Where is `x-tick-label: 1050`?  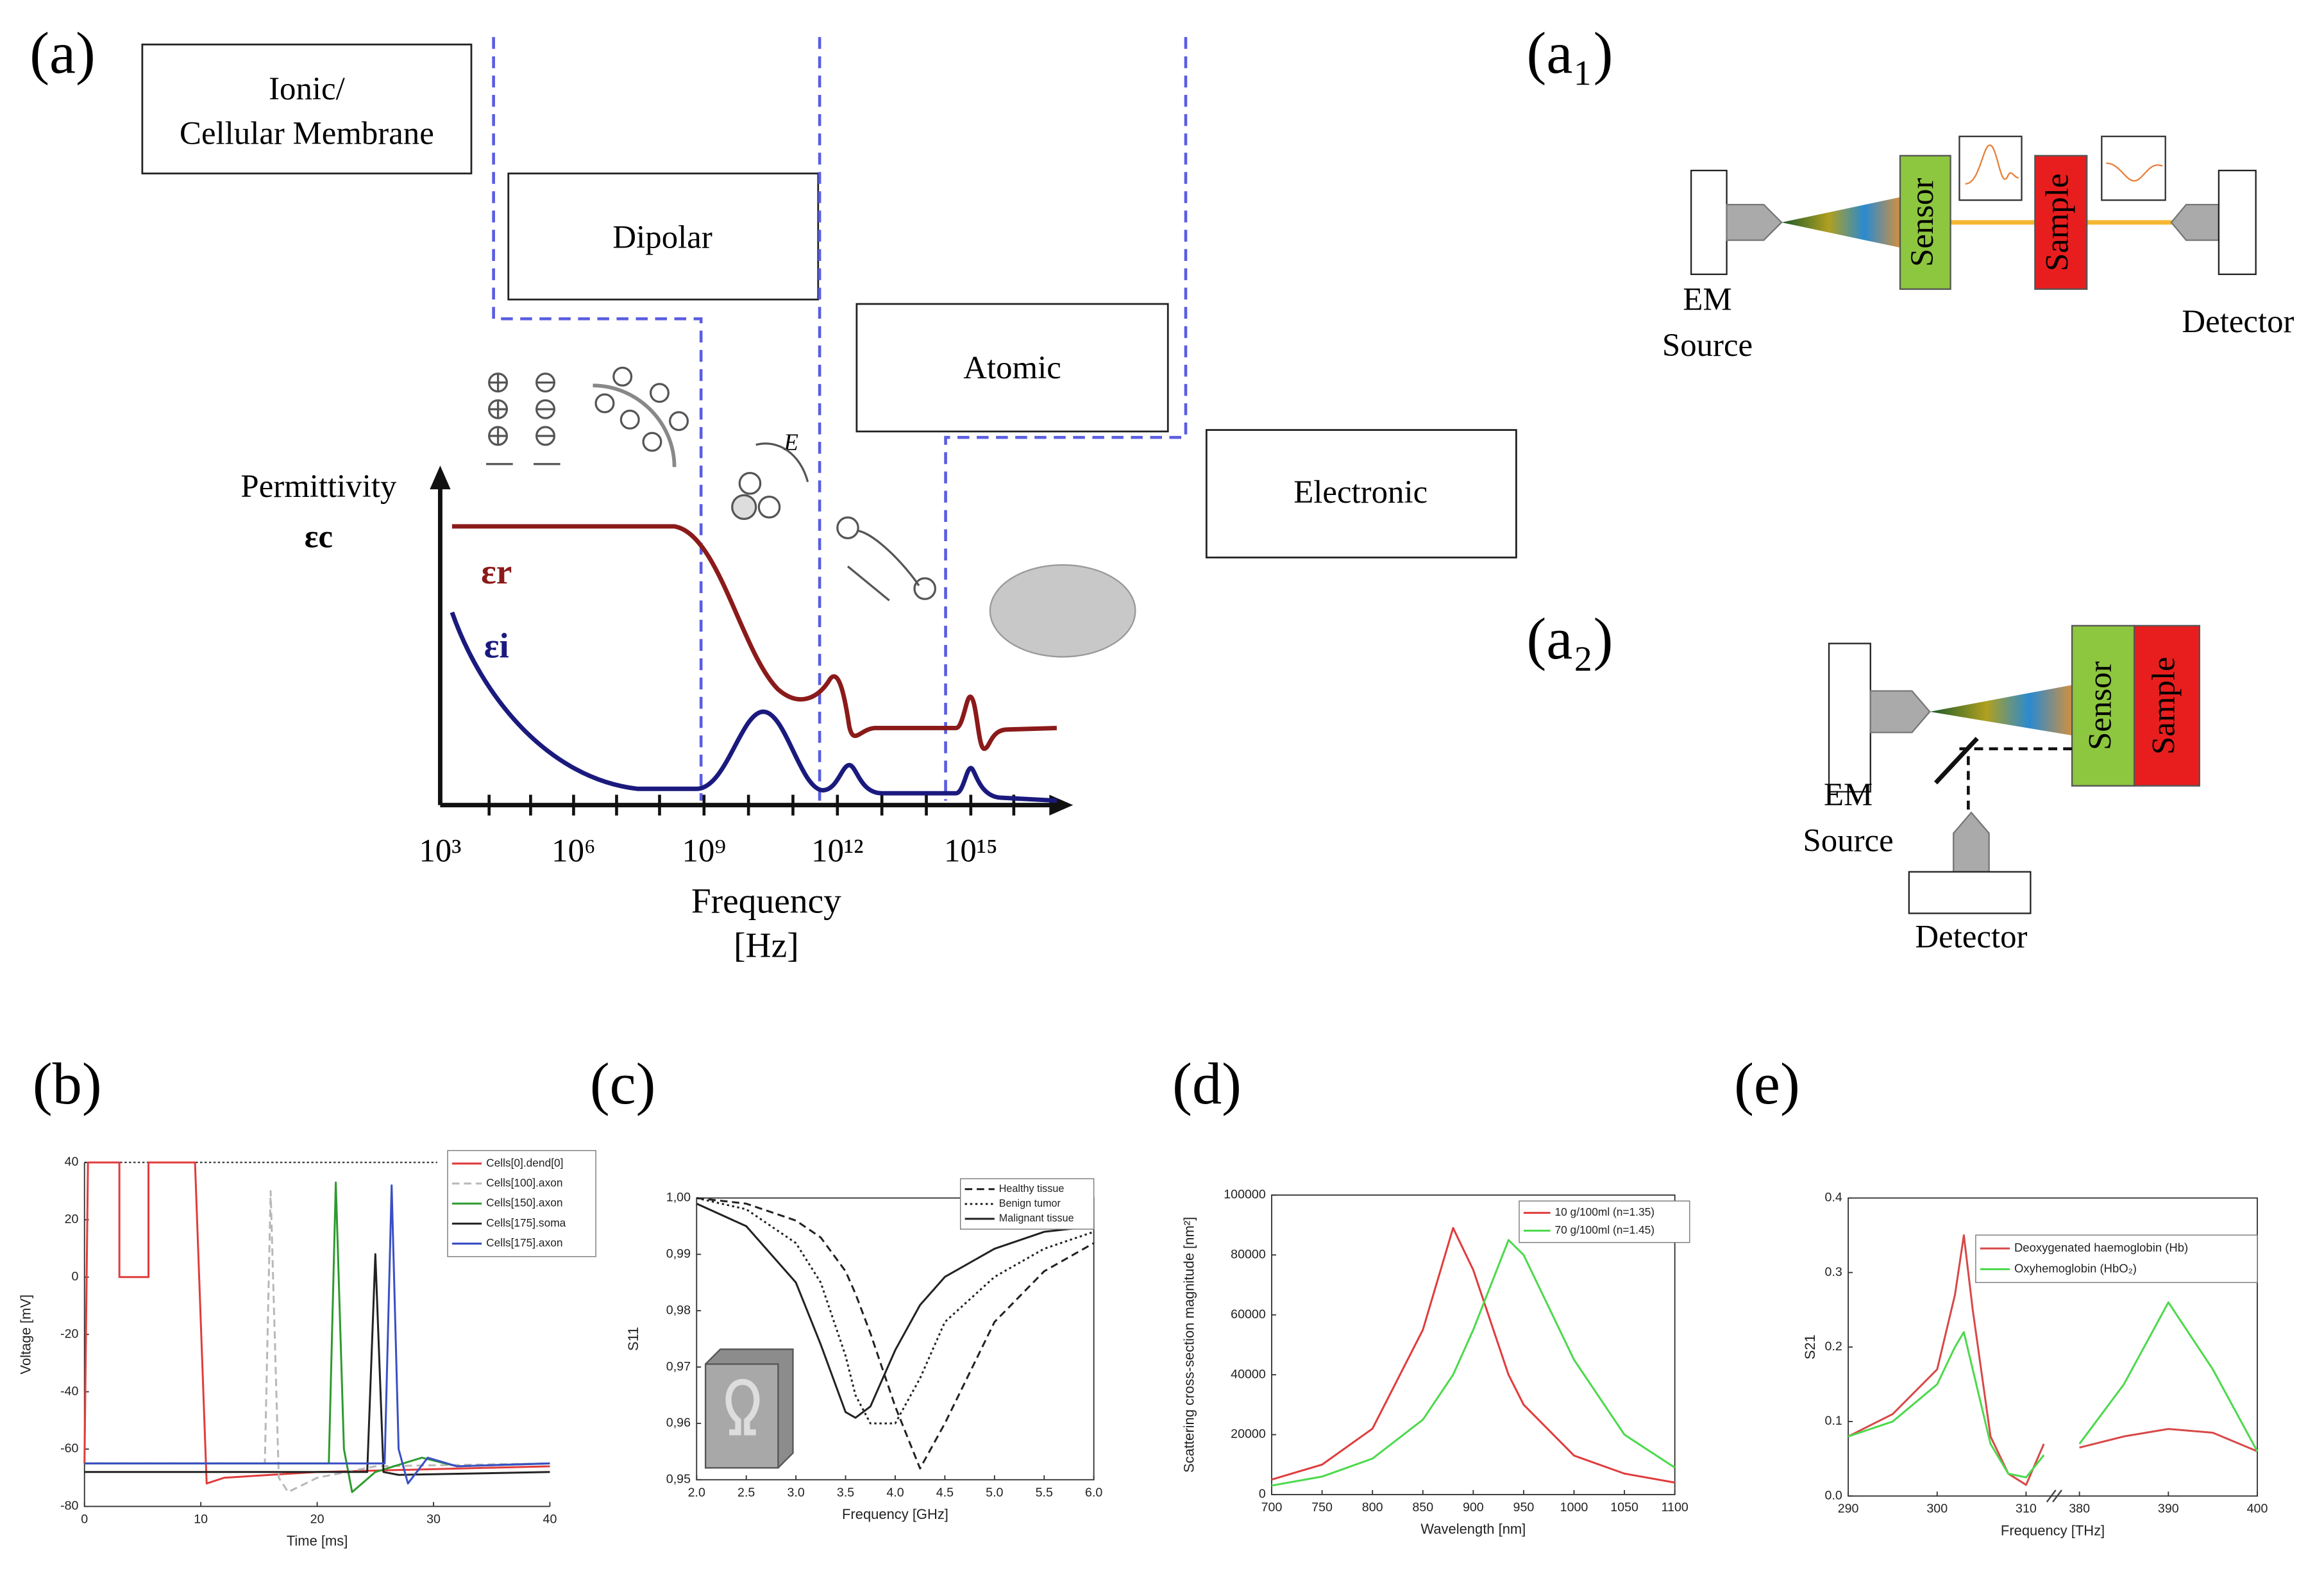
x-tick-label: 1050 is located at coordinates (1624, 1507).